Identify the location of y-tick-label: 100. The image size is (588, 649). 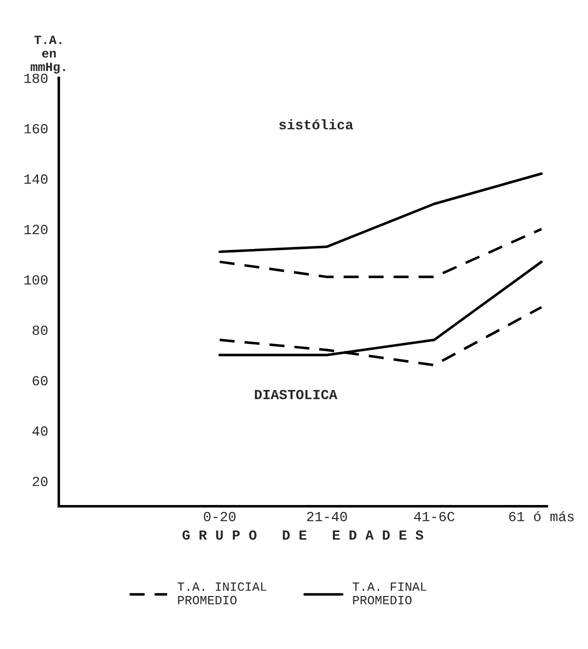
(36, 280).